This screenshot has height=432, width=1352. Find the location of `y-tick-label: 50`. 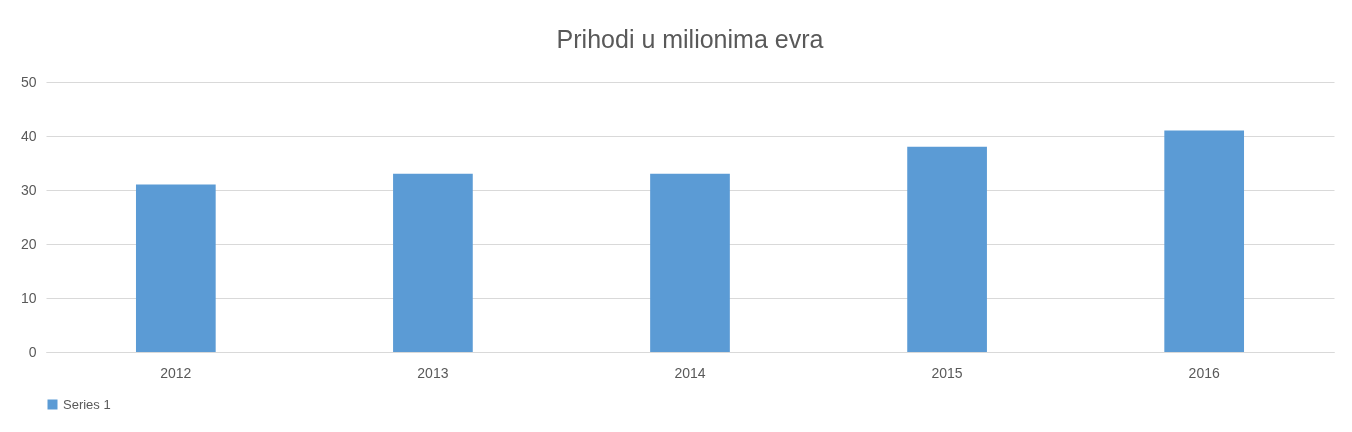

y-tick-label: 50 is located at coordinates (28, 81).